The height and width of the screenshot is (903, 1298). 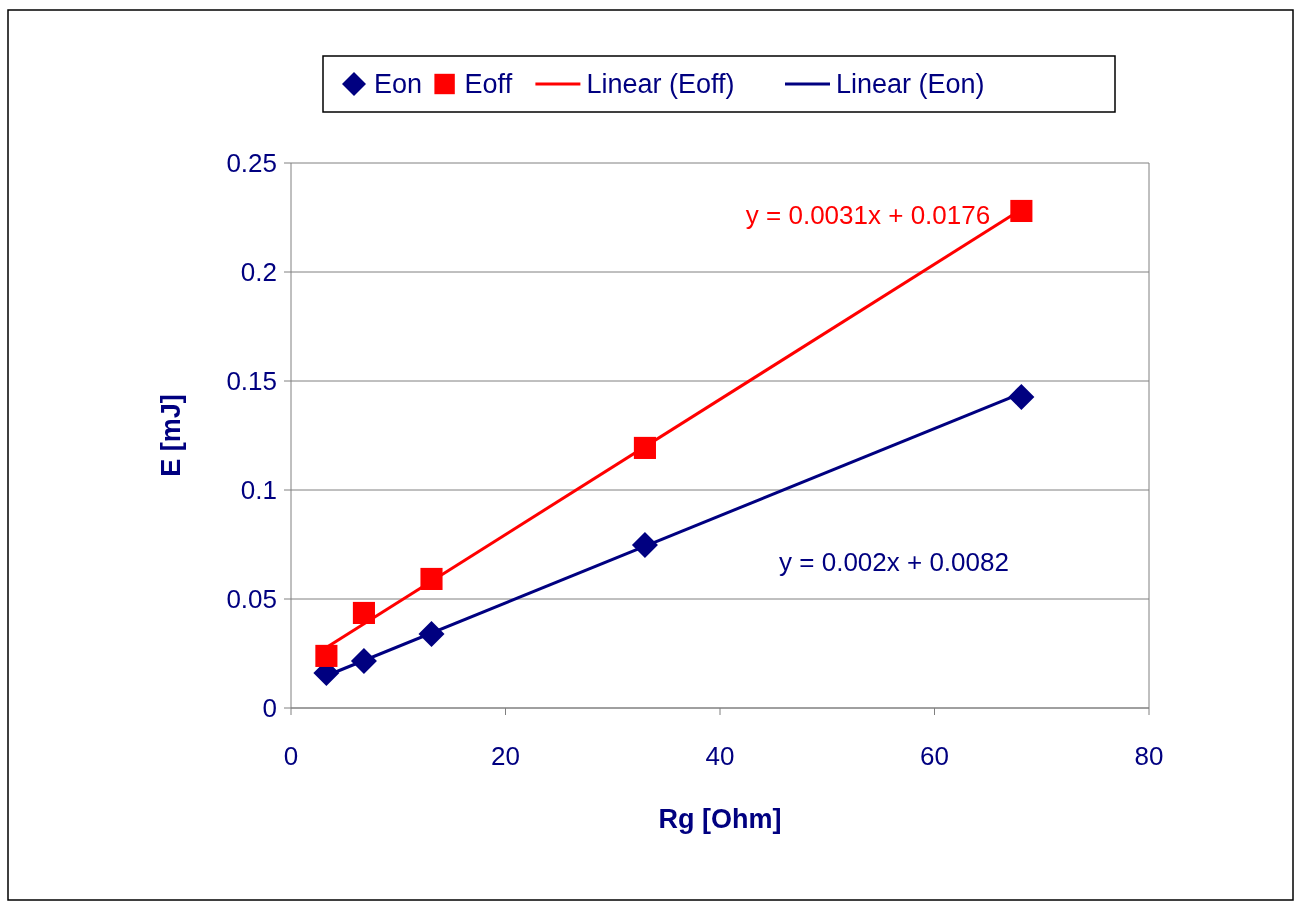 What do you see at coordinates (720, 819) in the screenshot?
I see `x-axis-title: Rg [Ohm]` at bounding box center [720, 819].